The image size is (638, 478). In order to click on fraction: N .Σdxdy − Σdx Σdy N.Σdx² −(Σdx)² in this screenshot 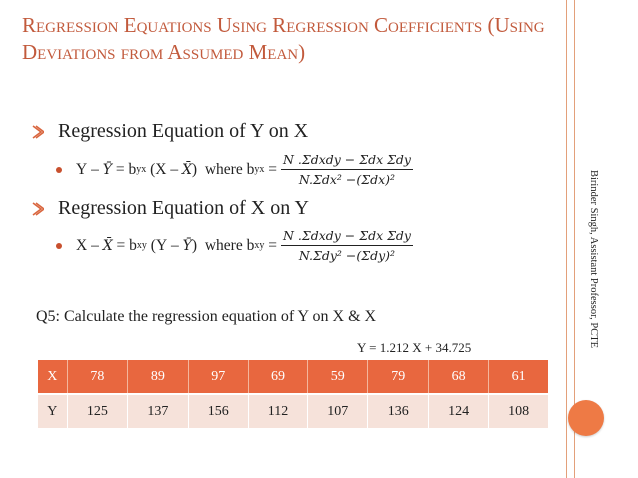, I will do `click(346, 169)`.